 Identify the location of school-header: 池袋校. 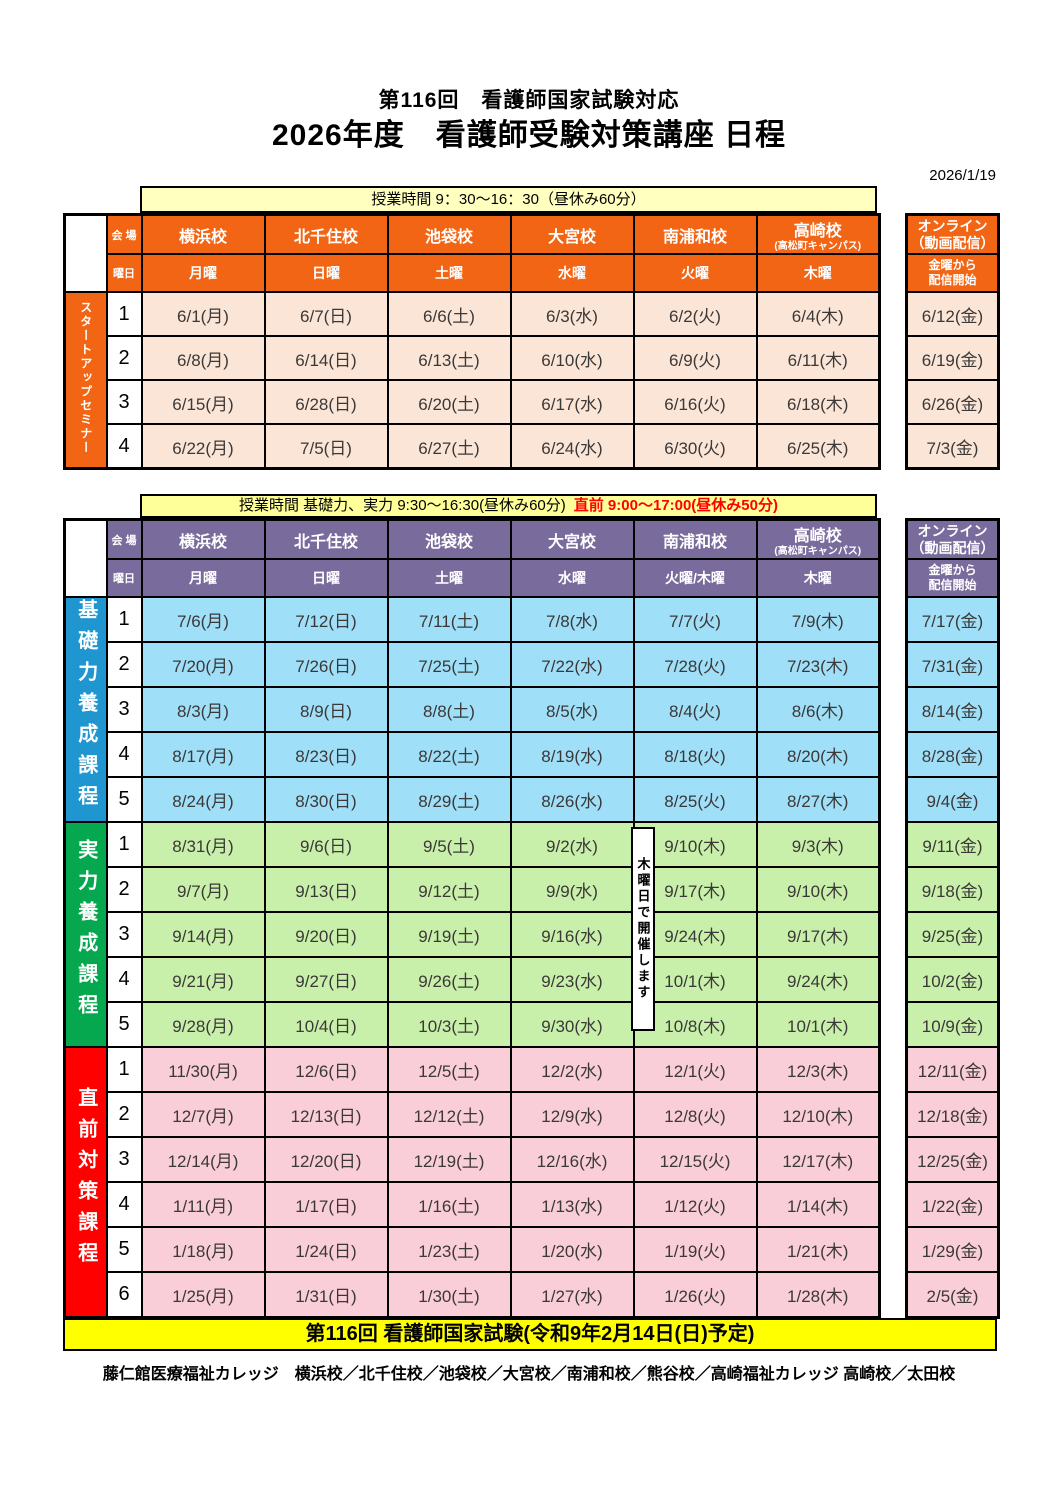
(449, 539).